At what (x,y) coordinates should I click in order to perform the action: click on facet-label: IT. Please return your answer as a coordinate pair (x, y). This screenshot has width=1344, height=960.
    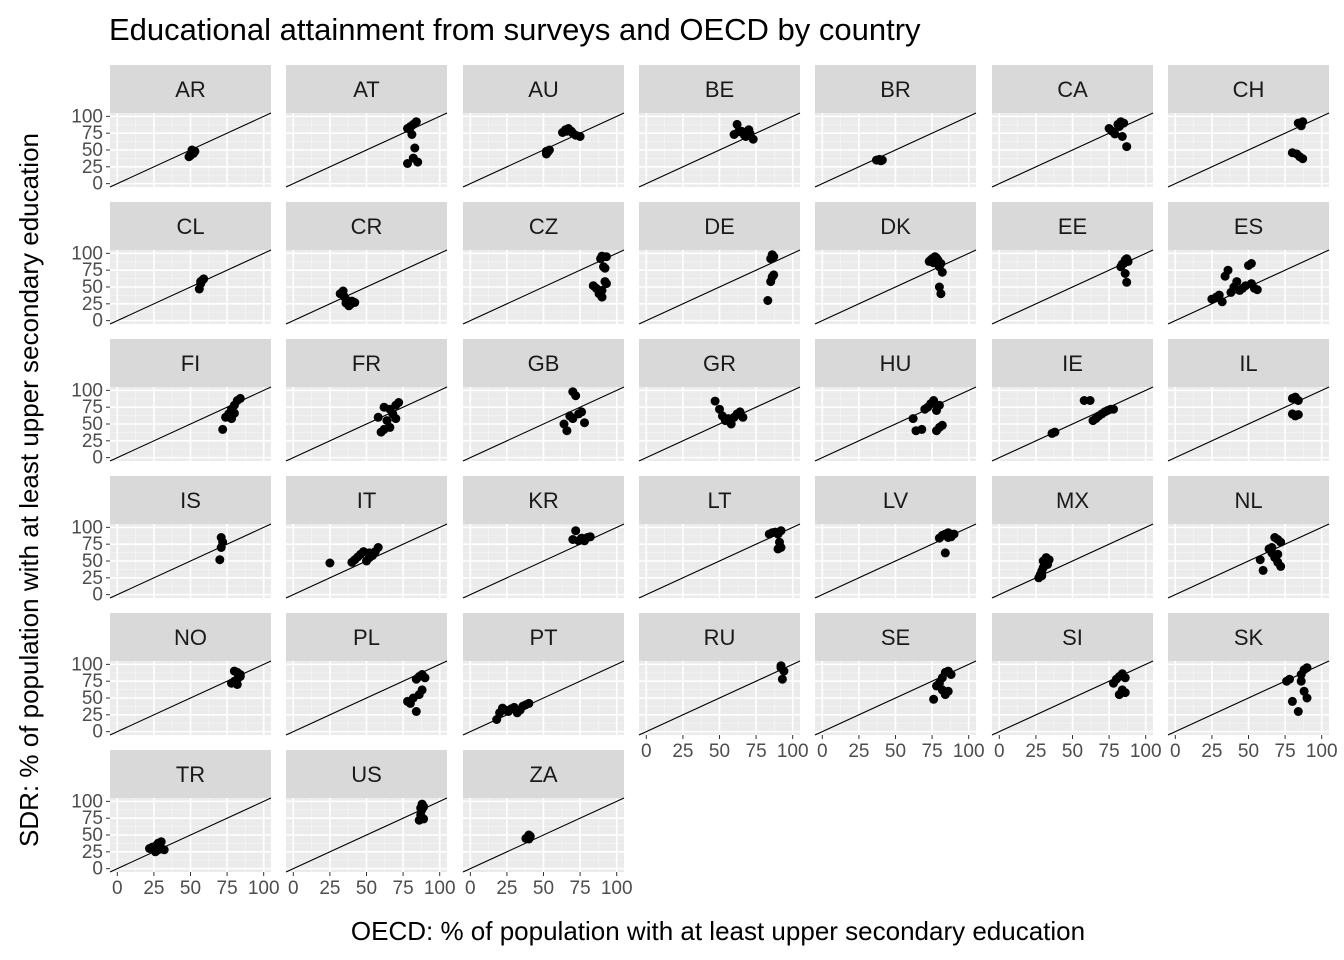
    Looking at the image, I should click on (367, 500).